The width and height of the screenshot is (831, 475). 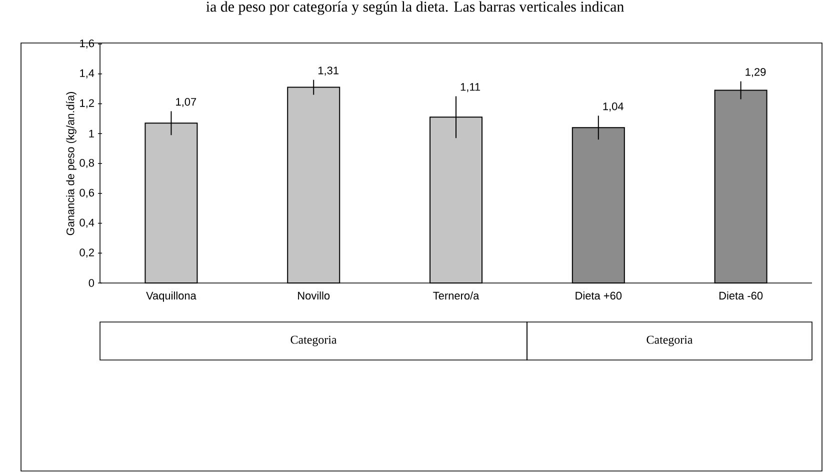 What do you see at coordinates (741, 296) in the screenshot?
I see `x-tick-label: Dieta -60` at bounding box center [741, 296].